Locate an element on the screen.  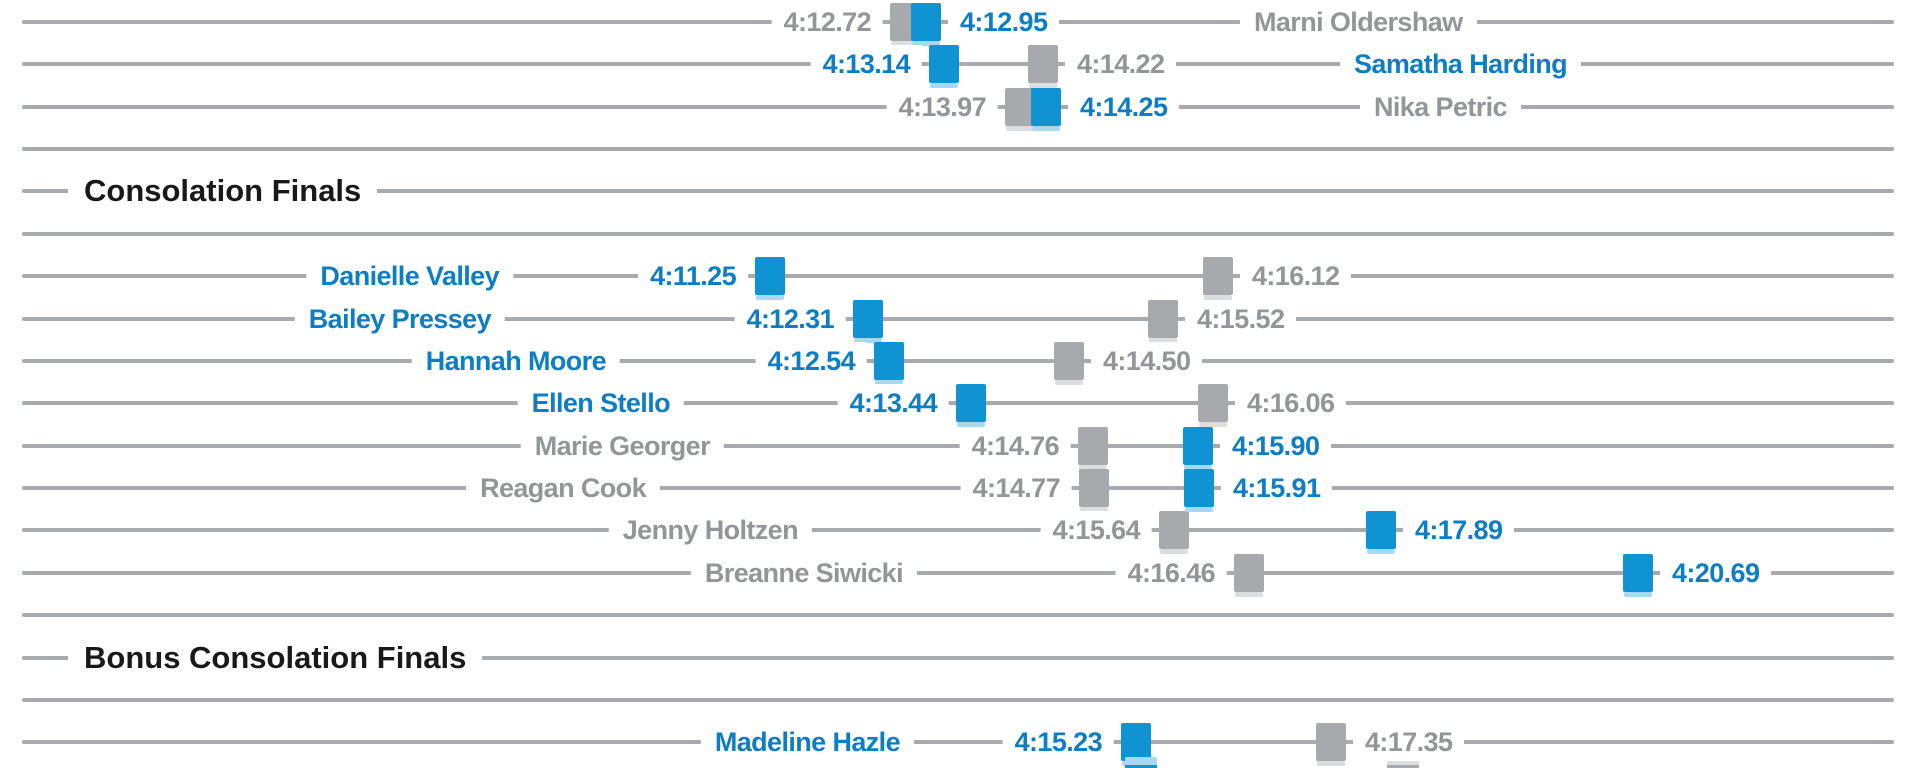
athlete-name: Marie Georger is located at coordinates (622, 446).